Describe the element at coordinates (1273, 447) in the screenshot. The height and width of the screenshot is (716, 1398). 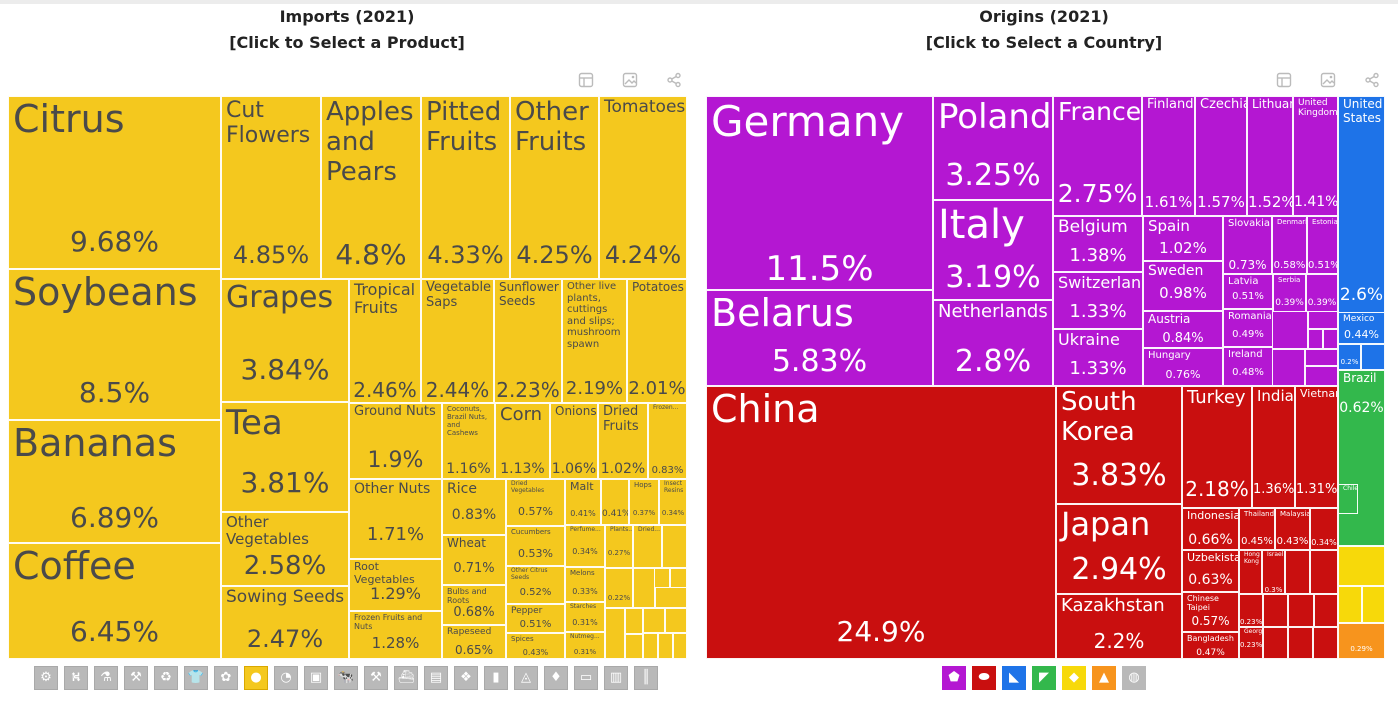
I see `treemap-cell: India 1.36%` at that location.